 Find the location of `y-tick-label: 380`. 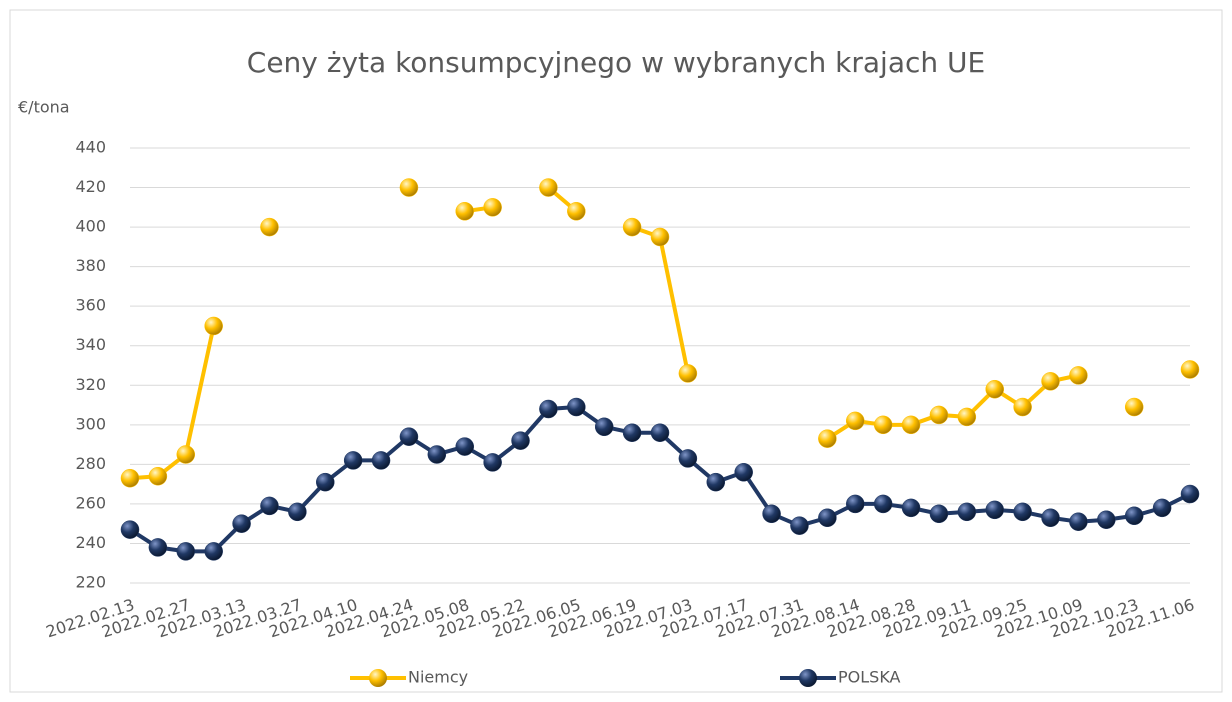

y-tick-label: 380 is located at coordinates (90, 265).